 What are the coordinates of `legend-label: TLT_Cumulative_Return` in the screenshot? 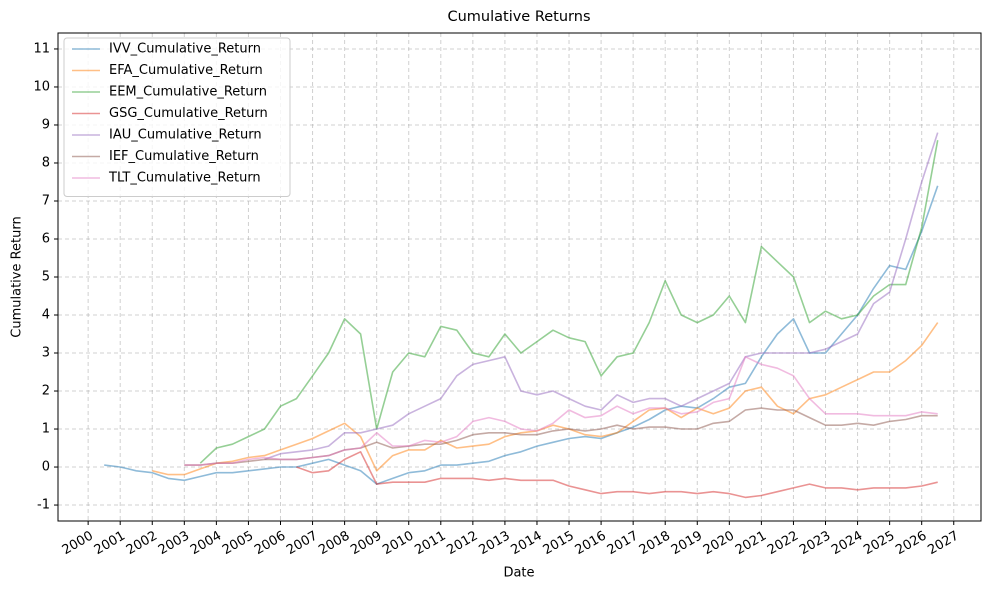 It's located at (184, 178).